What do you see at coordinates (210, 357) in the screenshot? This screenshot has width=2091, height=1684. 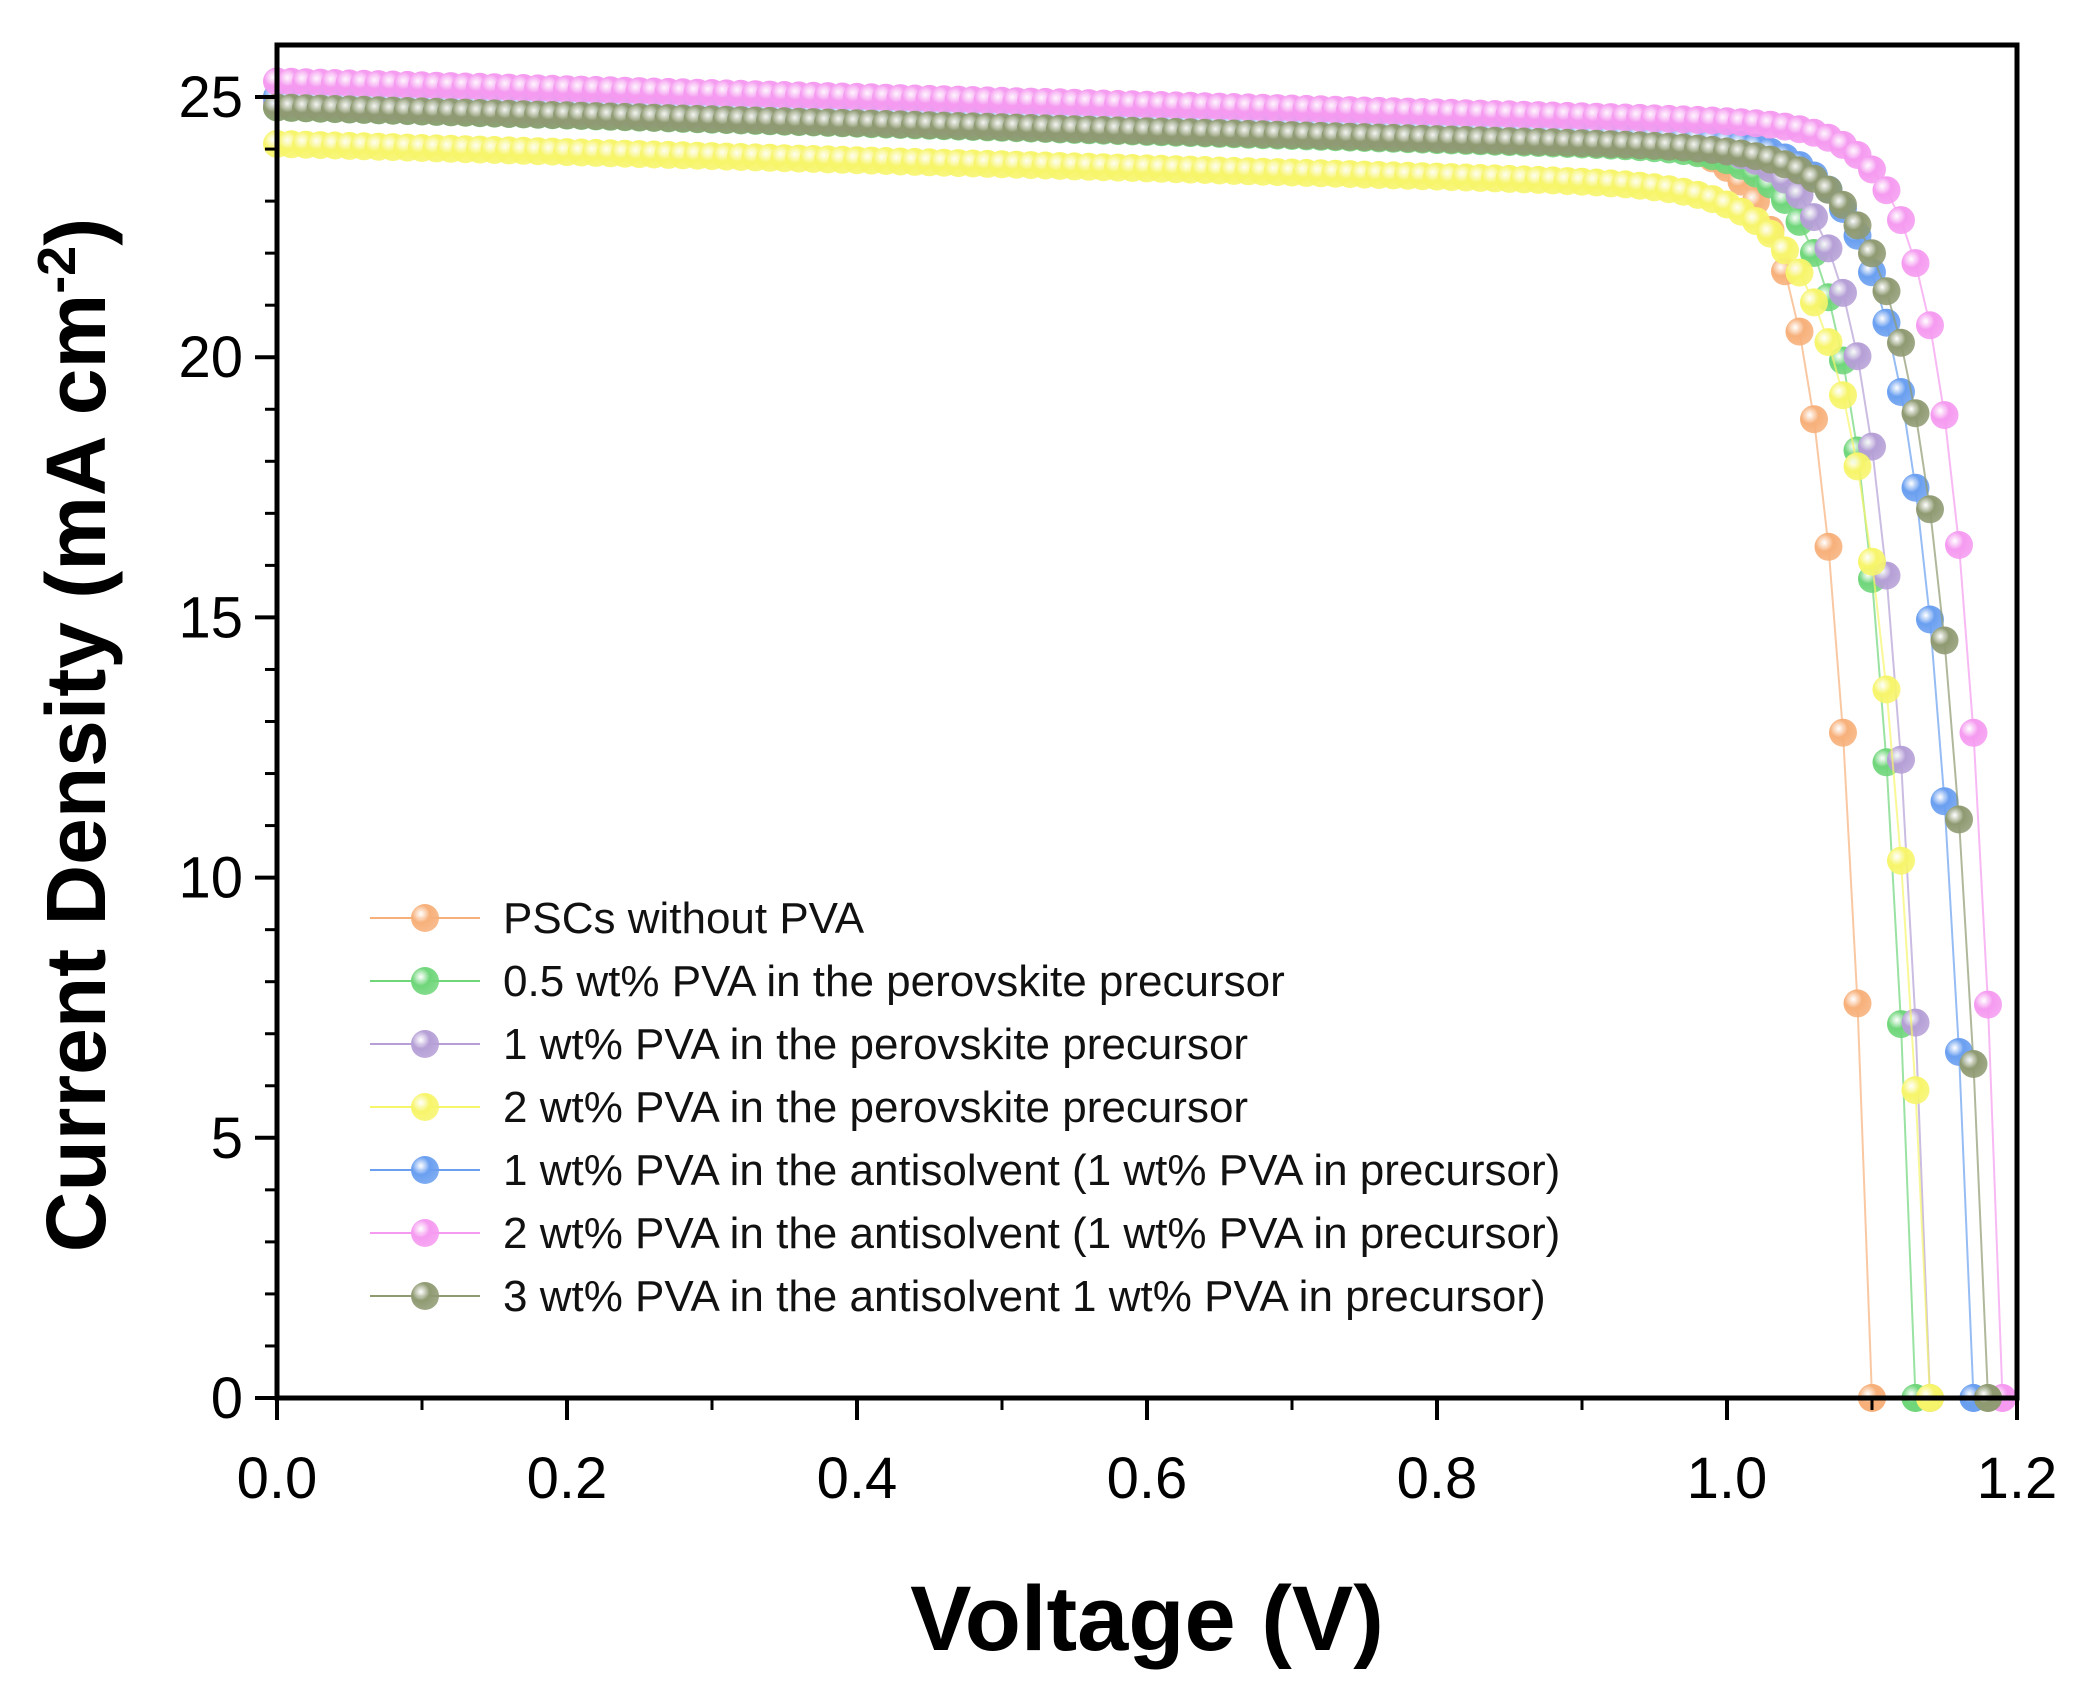 I see `y-tick-label: 20` at bounding box center [210, 357].